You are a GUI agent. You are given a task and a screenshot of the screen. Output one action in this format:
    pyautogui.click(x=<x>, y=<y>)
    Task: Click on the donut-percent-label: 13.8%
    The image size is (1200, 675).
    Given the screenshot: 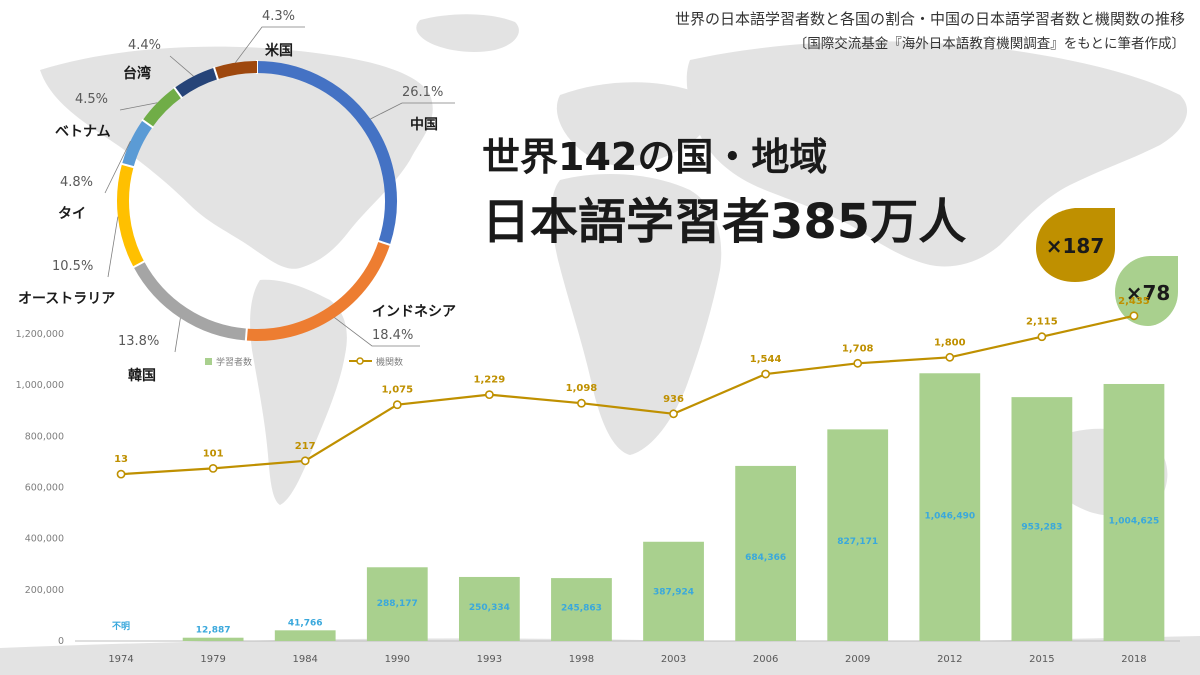 What is the action you would take?
    pyautogui.click(x=138, y=341)
    